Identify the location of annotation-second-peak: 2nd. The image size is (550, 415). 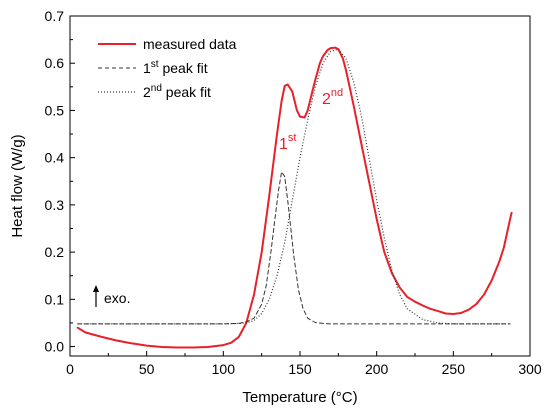
(332, 97).